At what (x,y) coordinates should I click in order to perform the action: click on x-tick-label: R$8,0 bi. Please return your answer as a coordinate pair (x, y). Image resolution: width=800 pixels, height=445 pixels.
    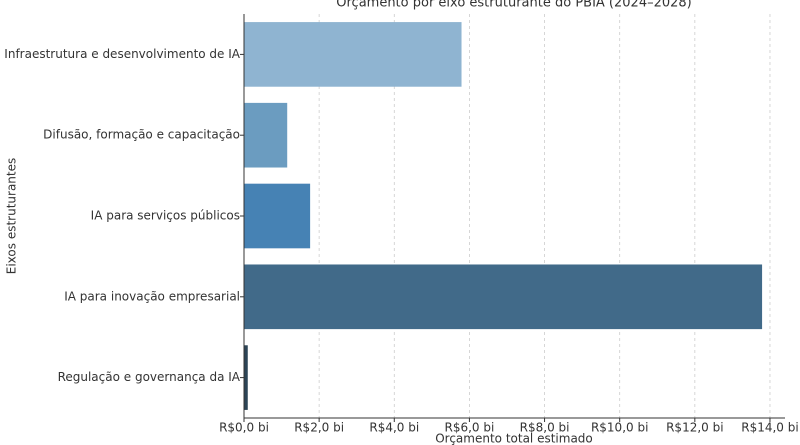
    Looking at the image, I should click on (545, 428).